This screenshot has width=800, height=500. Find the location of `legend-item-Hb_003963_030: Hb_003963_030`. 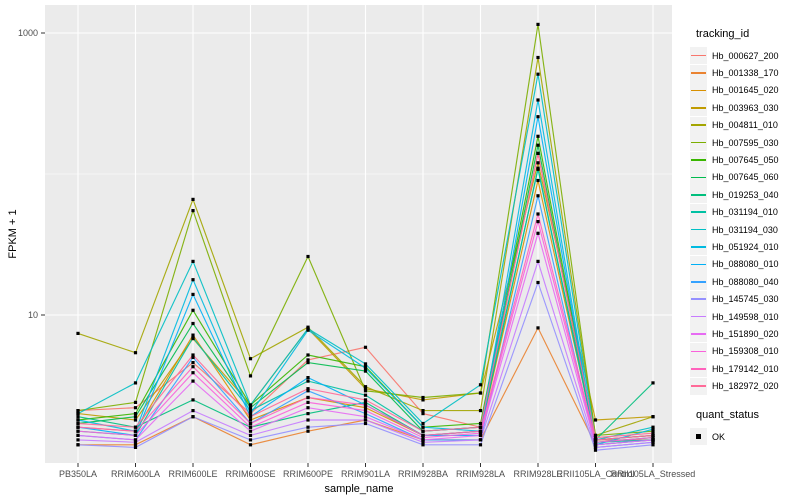

legend-item-Hb_003963_030: Hb_003963_030 is located at coordinates (744, 108).